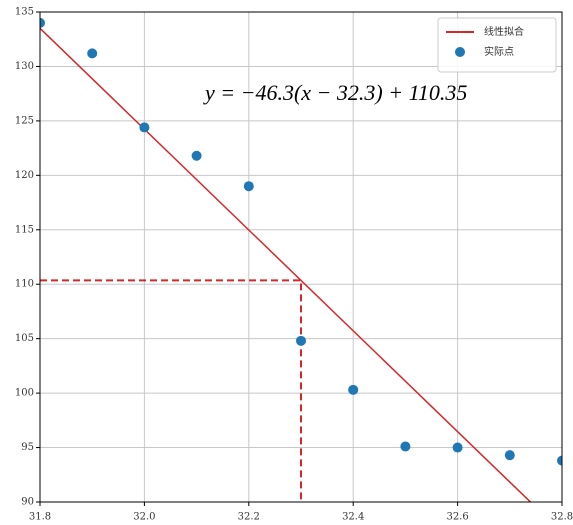 Image resolution: width=573 pixels, height=525 pixels. I want to click on y-tick-label: 125, so click(24, 120).